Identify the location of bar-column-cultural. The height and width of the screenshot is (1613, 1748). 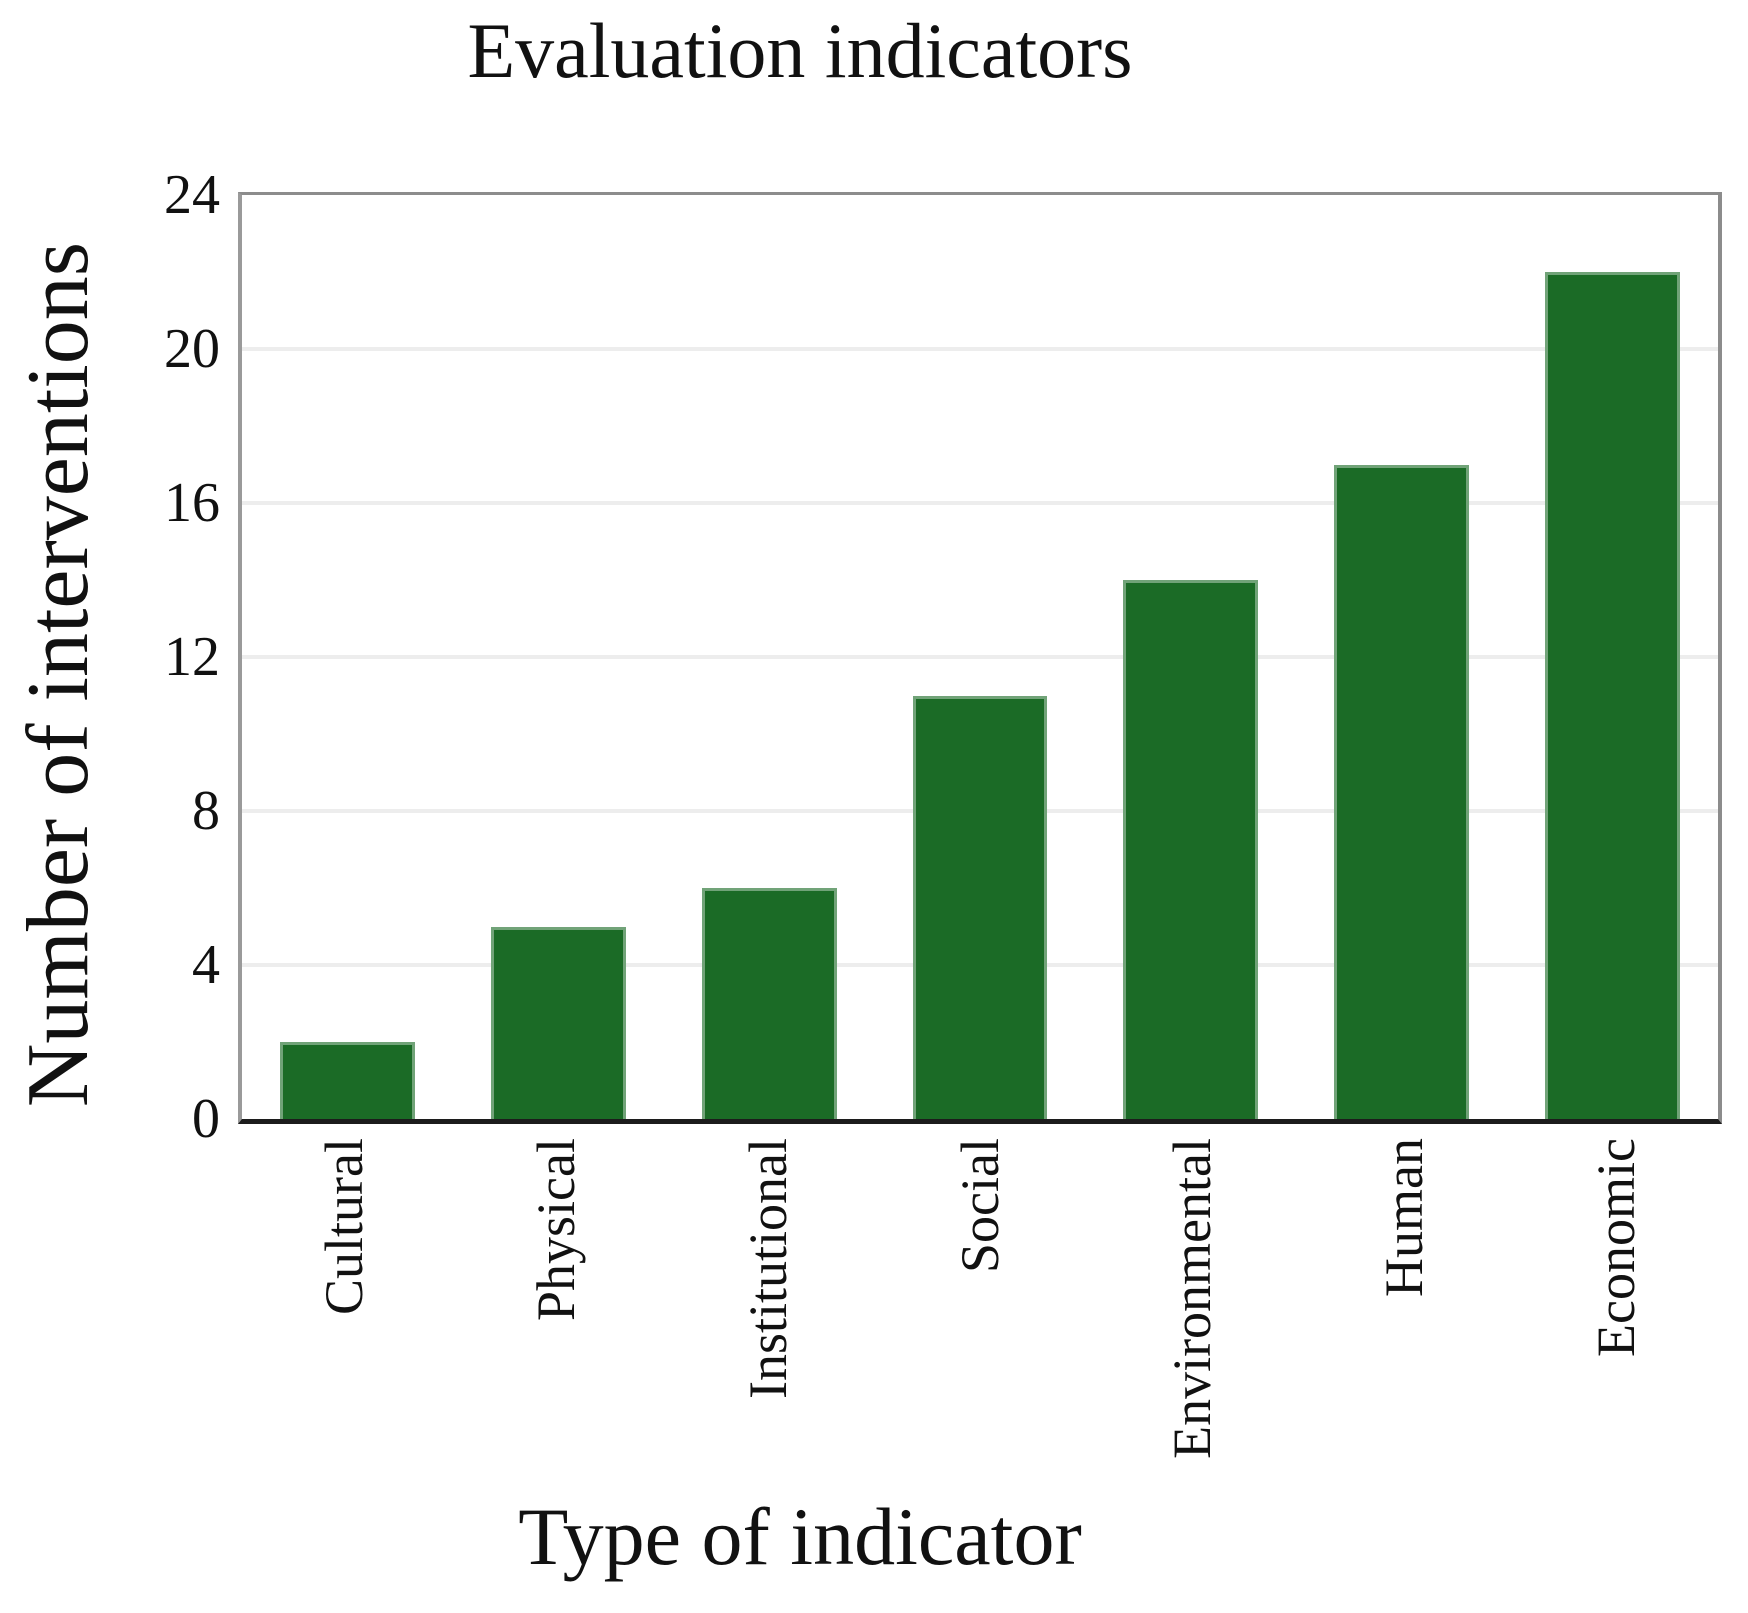
(347, 657).